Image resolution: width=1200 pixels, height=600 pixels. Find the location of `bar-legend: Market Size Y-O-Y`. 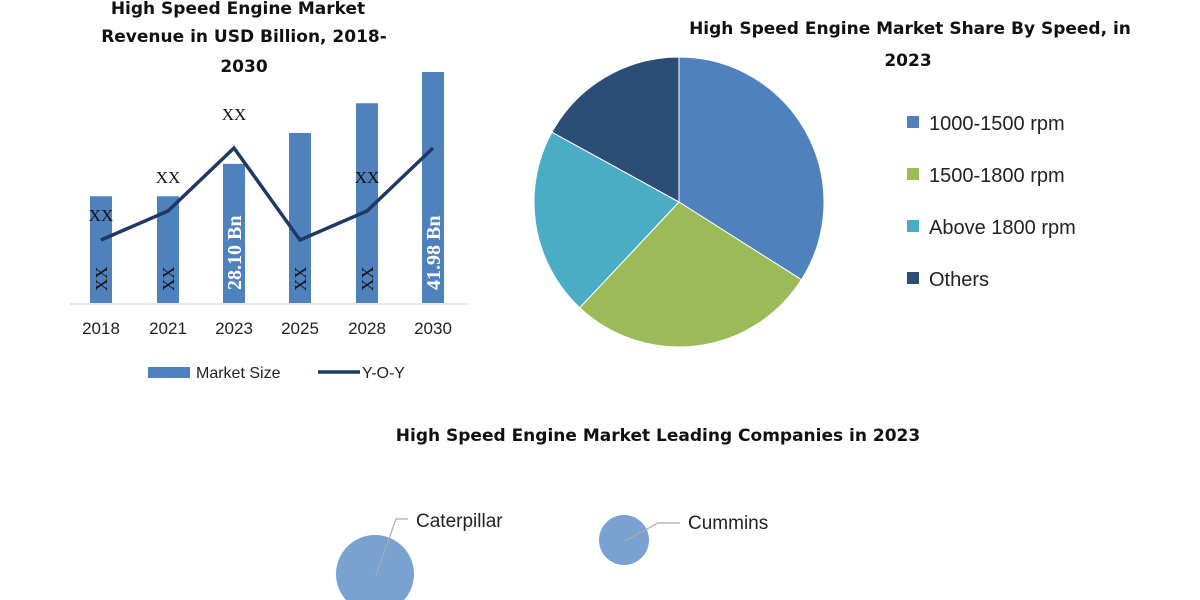

bar-legend: Market Size Y-O-Y is located at coordinates (276, 373).